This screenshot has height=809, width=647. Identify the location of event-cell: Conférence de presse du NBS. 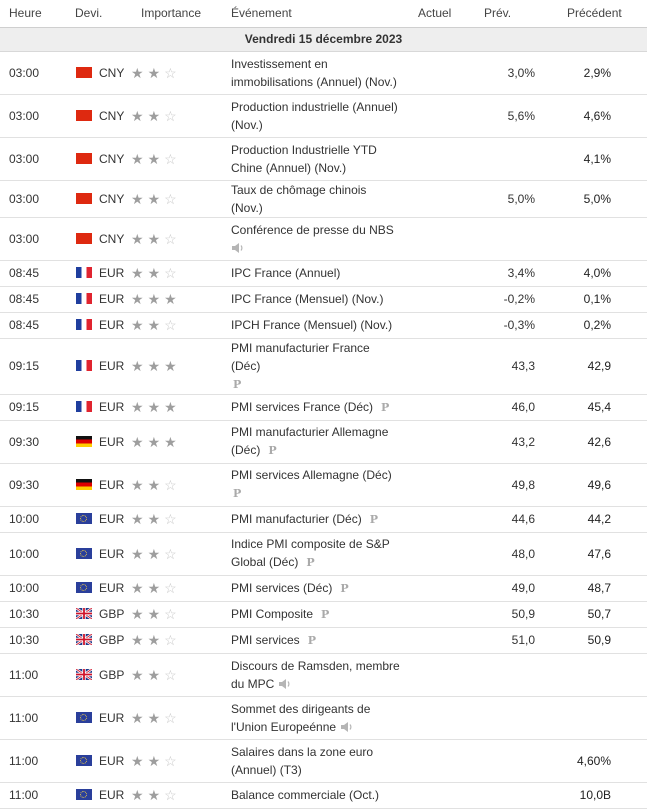
(313, 239).